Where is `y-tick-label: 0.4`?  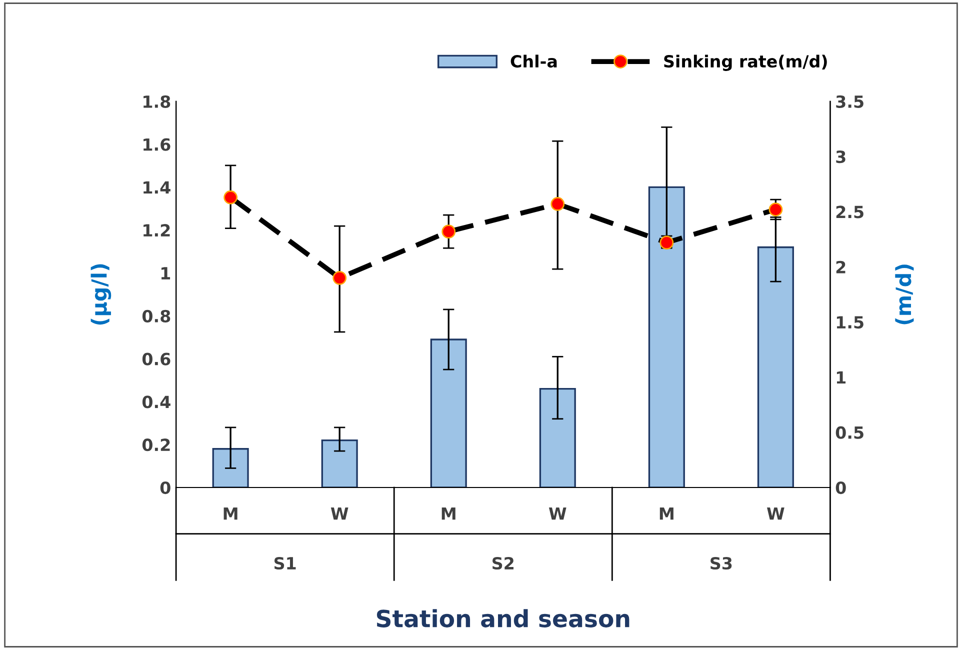 y-tick-label: 0.4 is located at coordinates (156, 402).